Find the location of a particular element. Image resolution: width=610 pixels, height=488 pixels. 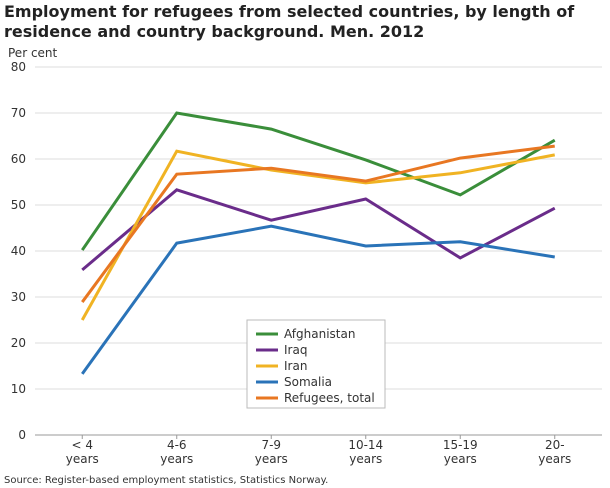

y-tick-label: 50 is located at coordinates (18, 205).